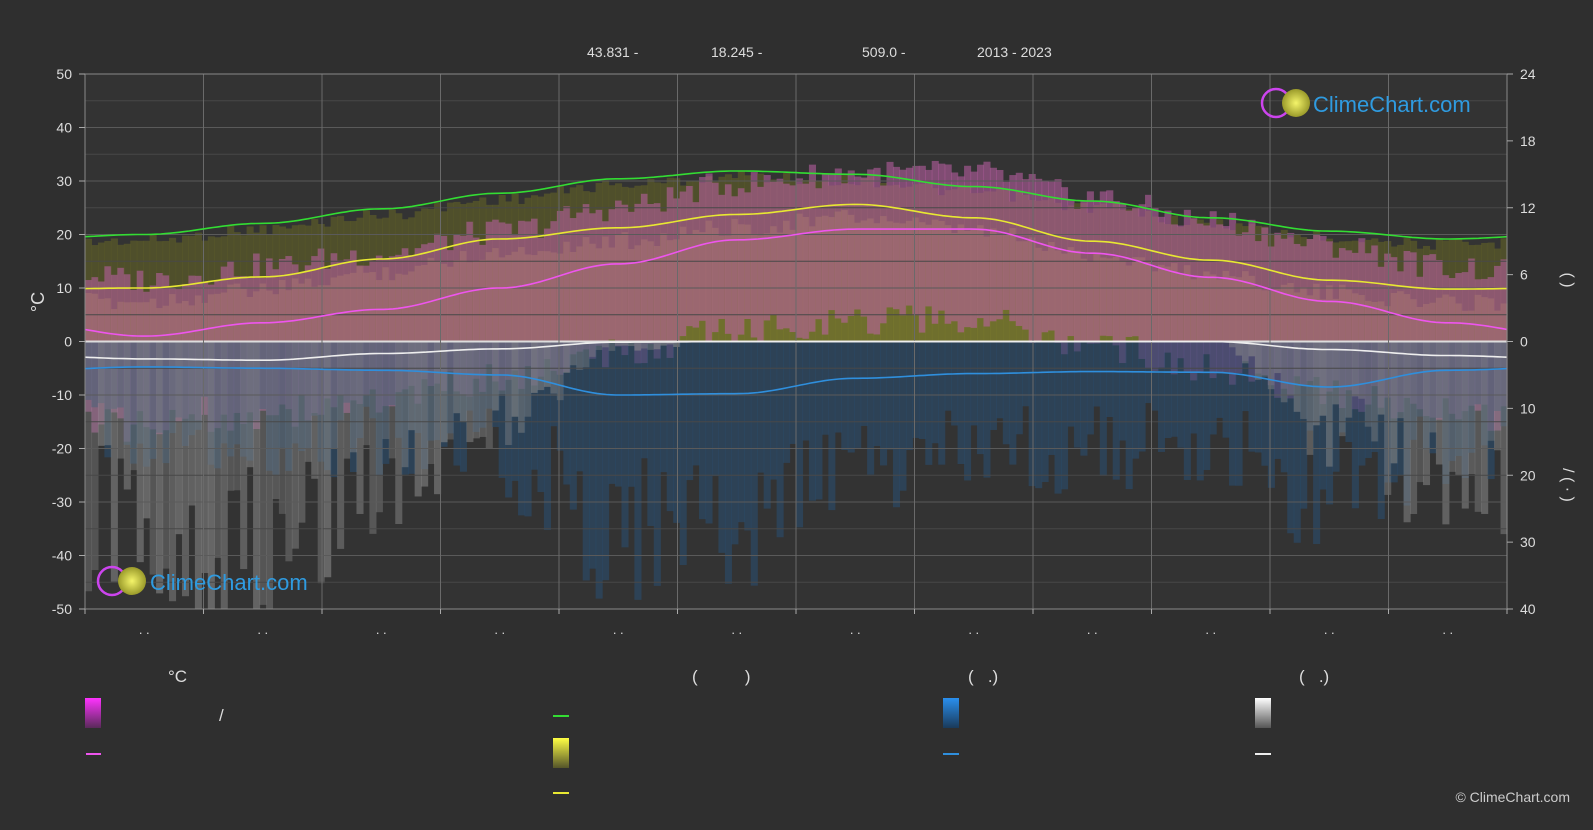 Image resolution: width=1593 pixels, height=830 pixels. Describe the element at coordinates (1521, 341) in the screenshot. I see `right-axis: 24 18 12 6 0 10 20 30 40` at that location.